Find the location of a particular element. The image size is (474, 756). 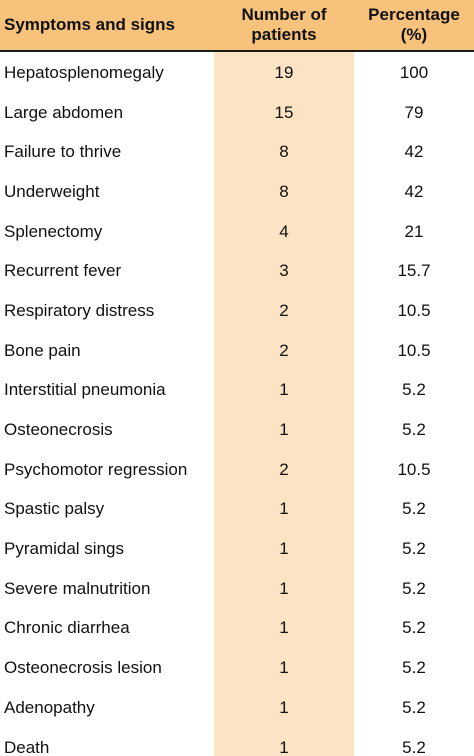

table-row: Splenectomy 4 21 is located at coordinates (237, 232).